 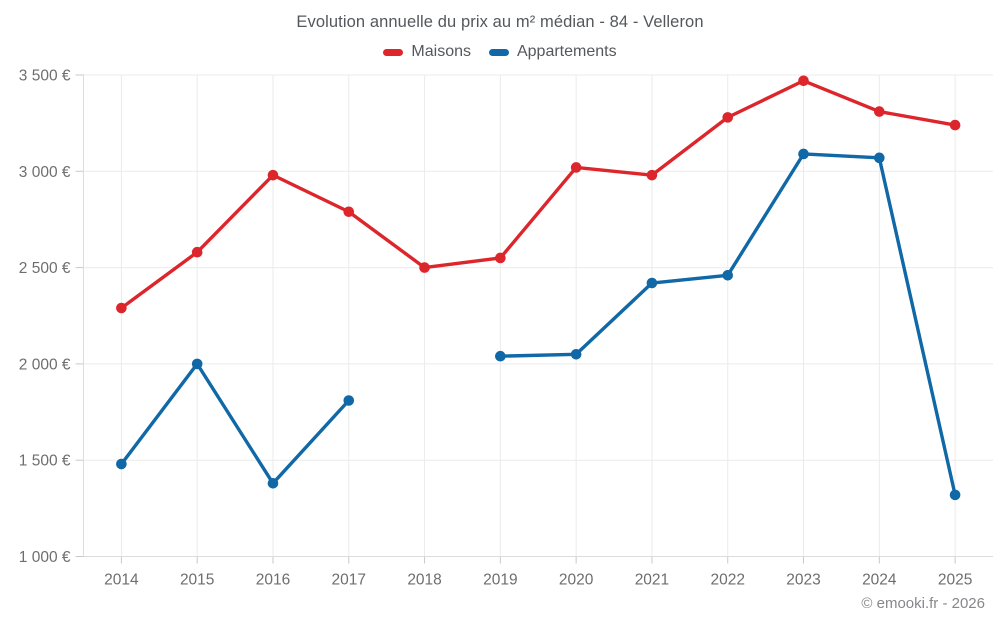 What do you see at coordinates (273, 175) in the screenshot?
I see `data-point-maisons-2016` at bounding box center [273, 175].